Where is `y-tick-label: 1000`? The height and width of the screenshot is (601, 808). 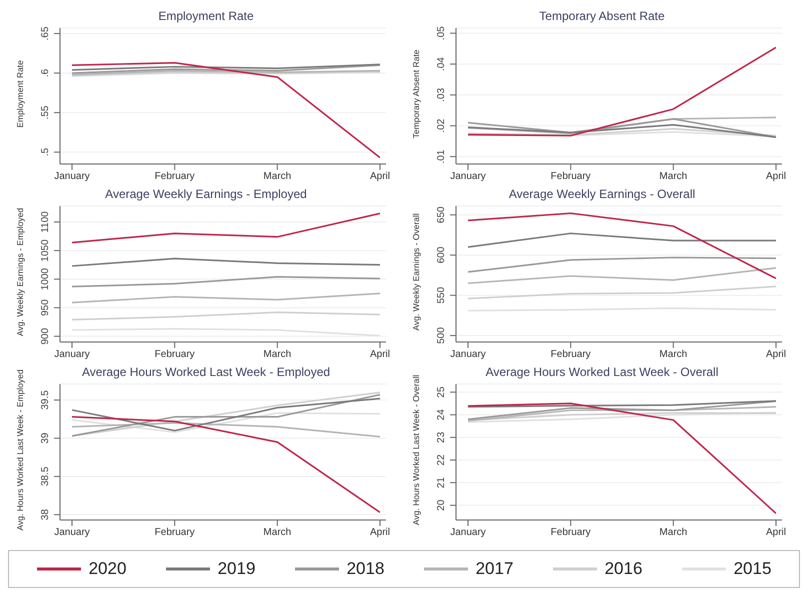
y-tick-label: 1000 is located at coordinates (45, 279).